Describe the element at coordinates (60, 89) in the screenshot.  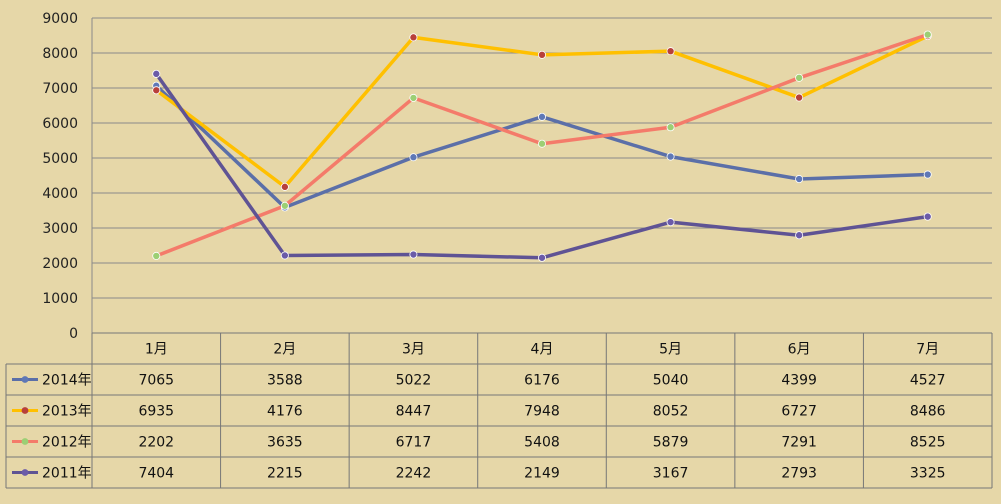
I see `y-tick-label: 7000` at that location.